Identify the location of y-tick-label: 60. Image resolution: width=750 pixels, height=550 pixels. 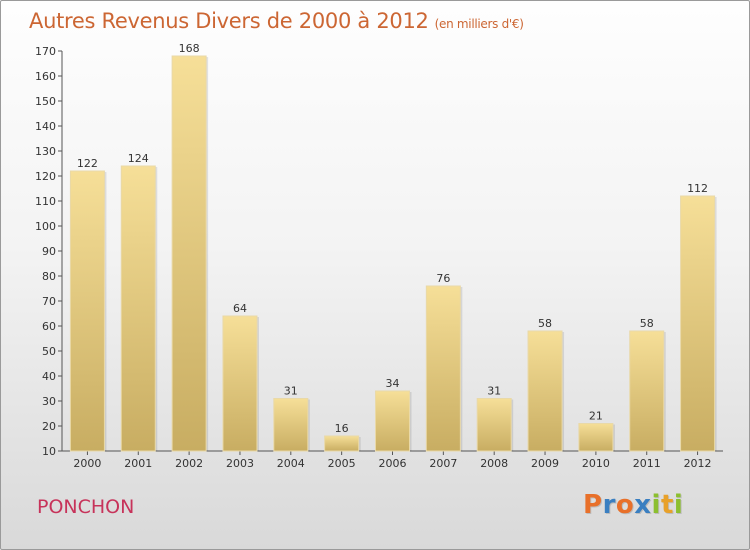
(49, 326).